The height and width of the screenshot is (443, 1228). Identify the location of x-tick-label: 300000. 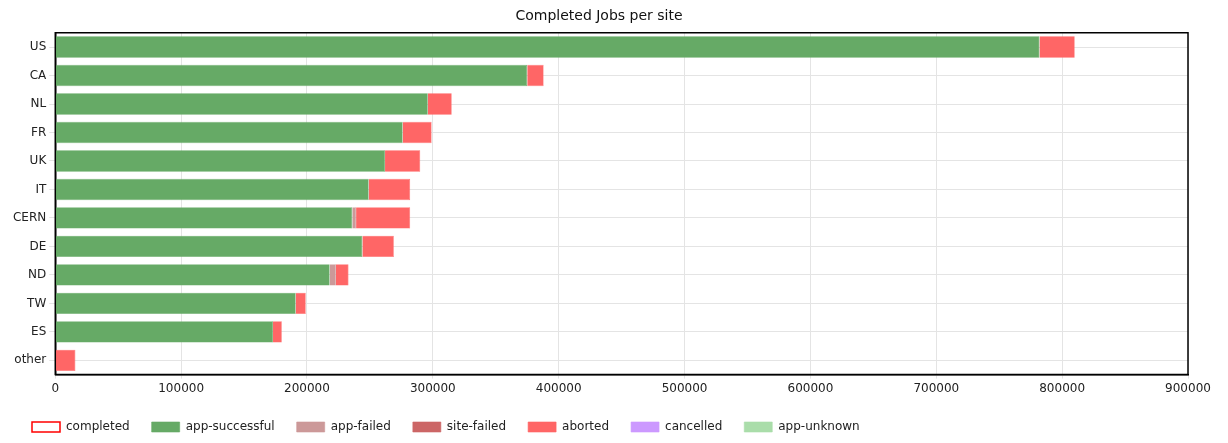
(432, 387).